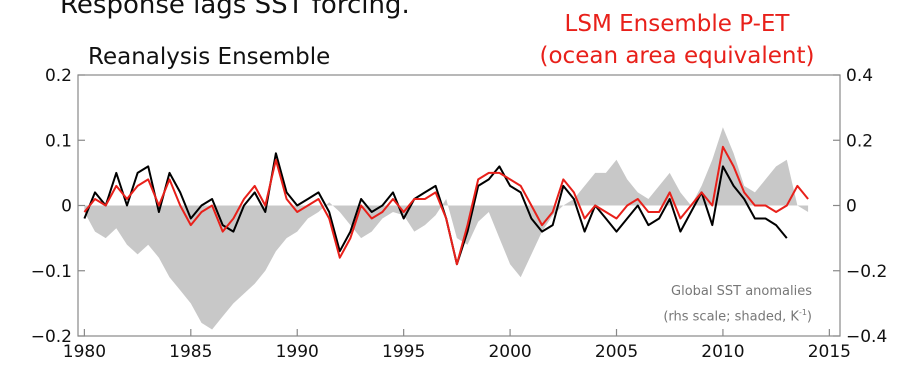 The width and height of the screenshot is (924, 369). What do you see at coordinates (829, 352) in the screenshot?
I see `x-tick-label: 2015` at bounding box center [829, 352].